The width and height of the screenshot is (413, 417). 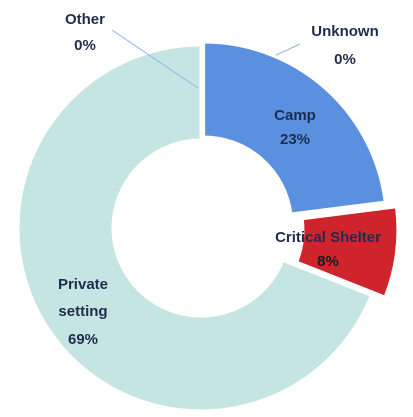 What do you see at coordinates (295, 139) in the screenshot?
I see `slice-value-label: 23%` at bounding box center [295, 139].